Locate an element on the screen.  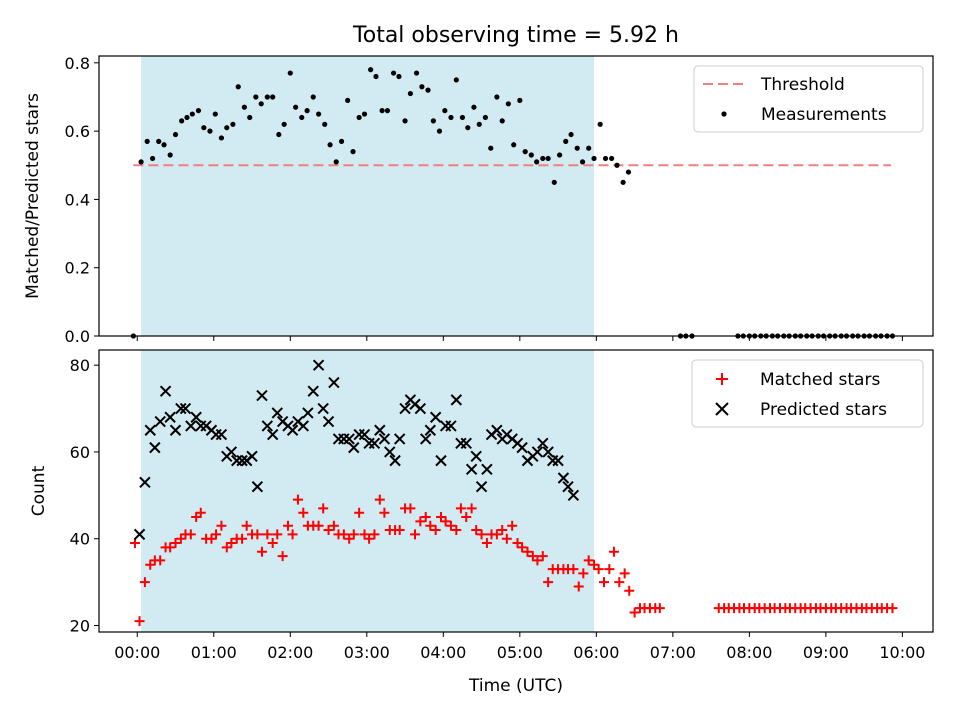
x-tick-label: 01:00 is located at coordinates (214, 652).